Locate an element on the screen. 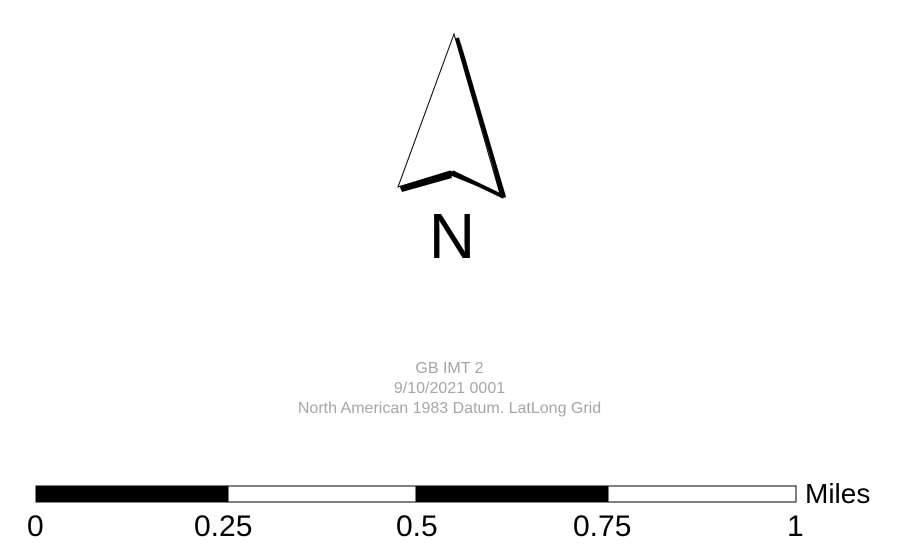 The image size is (899, 554). scale-tick-label: 0 is located at coordinates (35, 526).